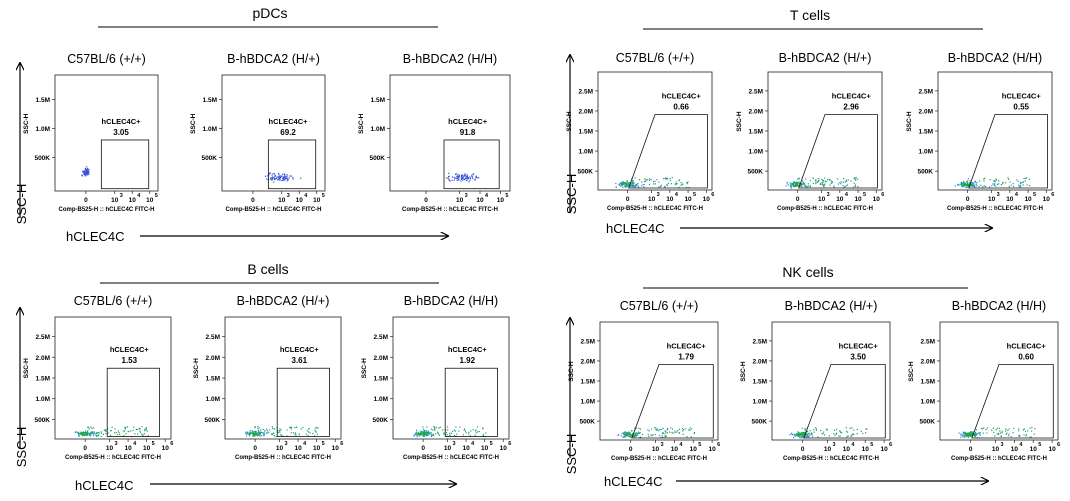 Image resolution: width=1070 pixels, height=501 pixels. I want to click on x-tick-exponent: 5, so click(506, 196).